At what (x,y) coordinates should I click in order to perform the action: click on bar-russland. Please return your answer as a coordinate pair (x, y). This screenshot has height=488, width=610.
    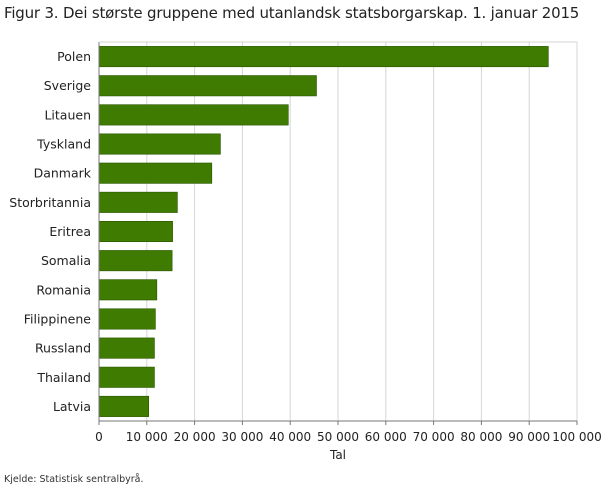
    Looking at the image, I should click on (126, 348).